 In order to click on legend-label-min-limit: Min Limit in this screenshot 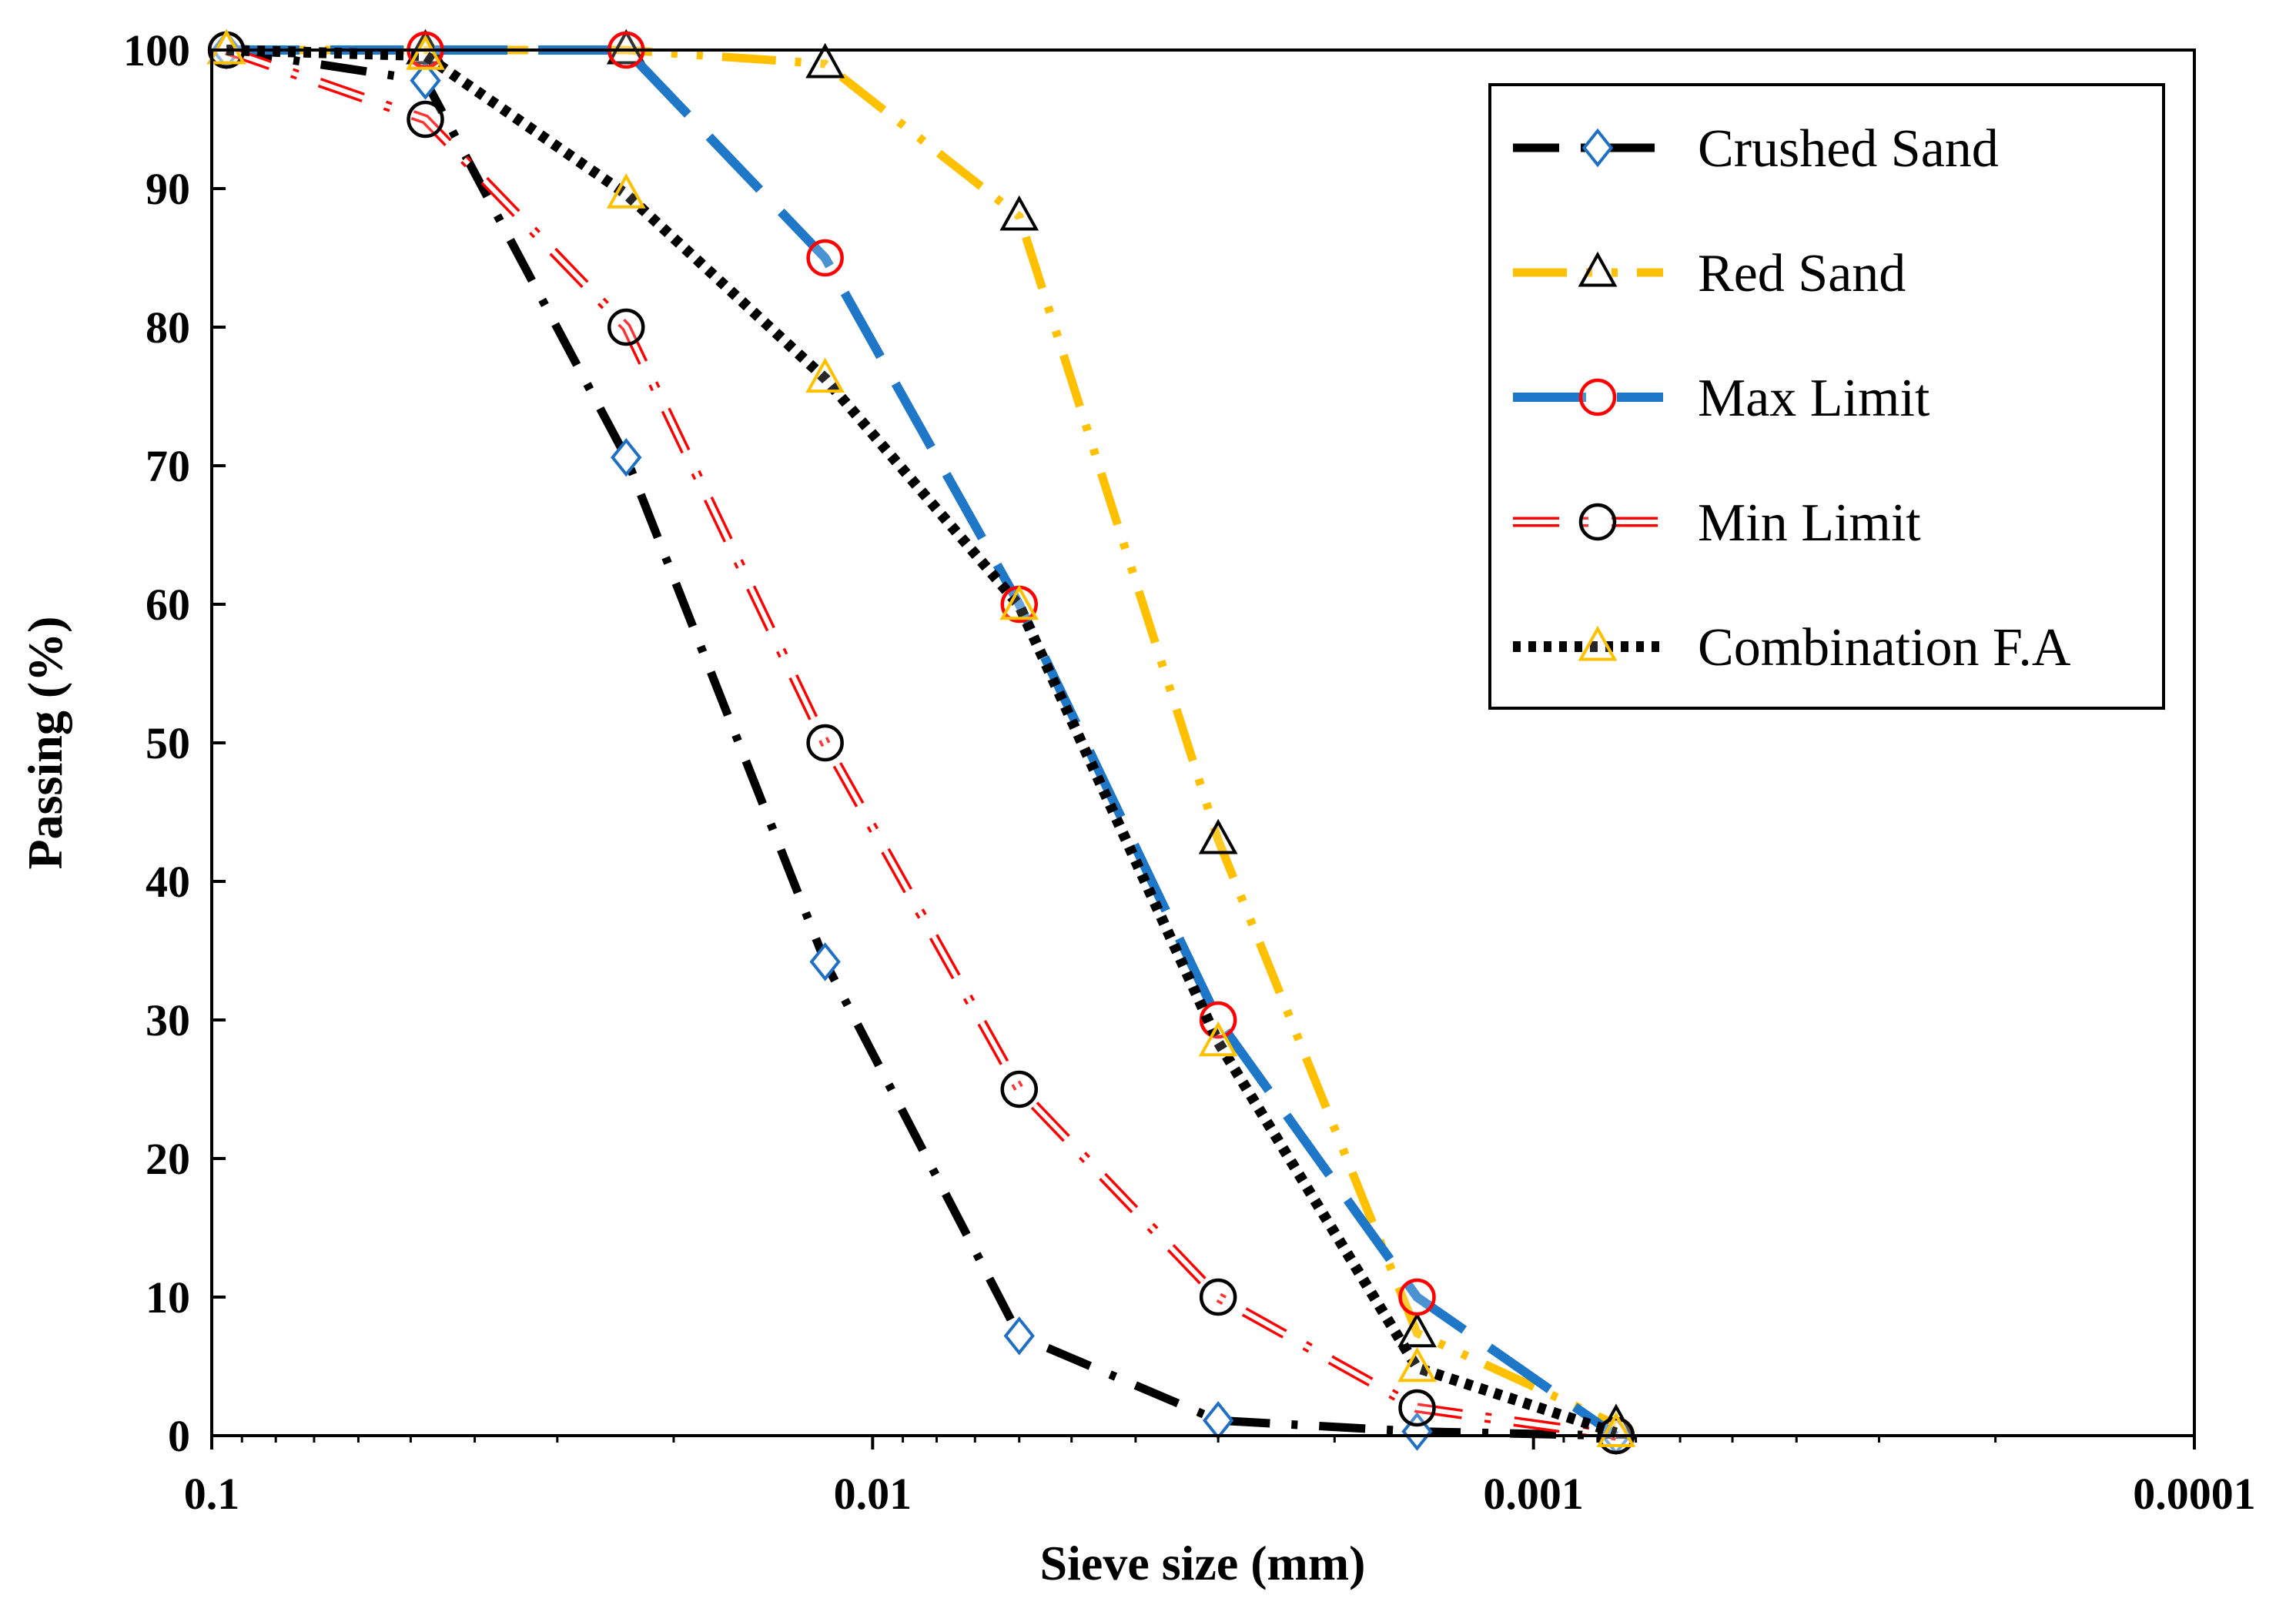, I will do `click(1810, 523)`.